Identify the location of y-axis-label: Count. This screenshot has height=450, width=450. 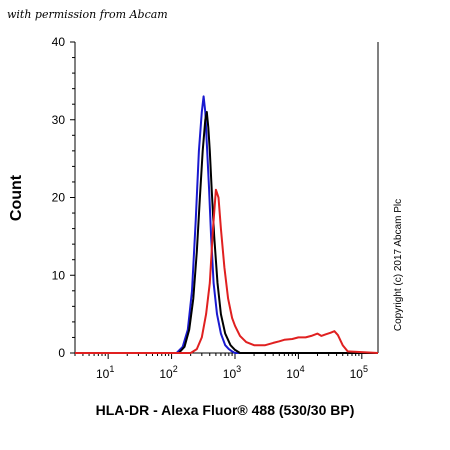
(16, 198).